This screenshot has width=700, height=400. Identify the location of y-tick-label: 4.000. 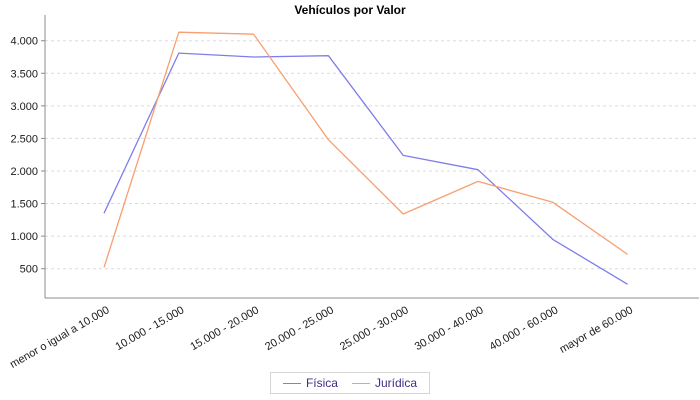
(24, 42).